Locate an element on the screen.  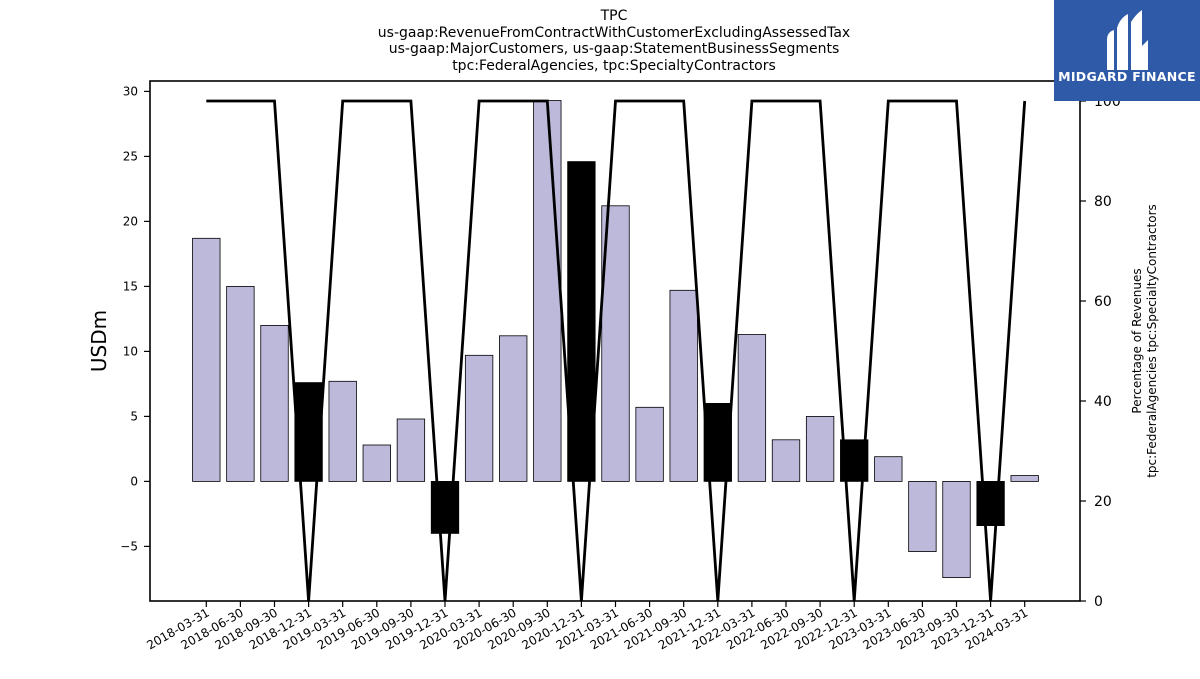
logo-text: MIDGARD FINANCE is located at coordinates (1127, 76).